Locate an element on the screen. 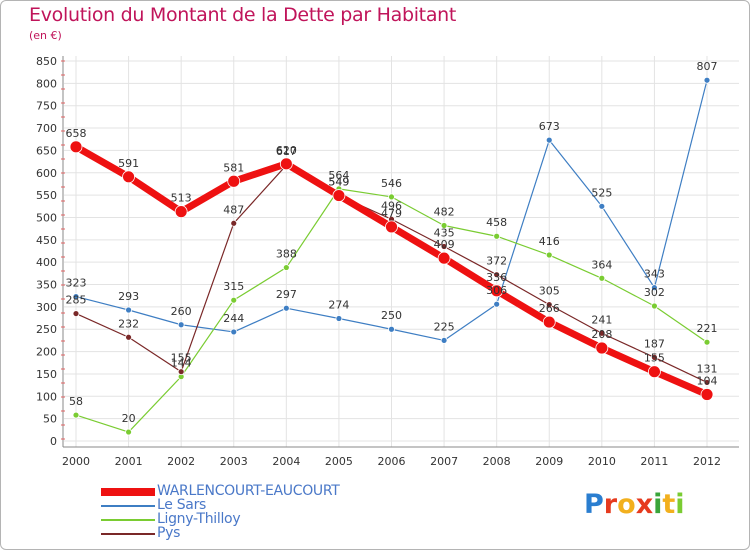  data-label: 658 is located at coordinates (76, 133).